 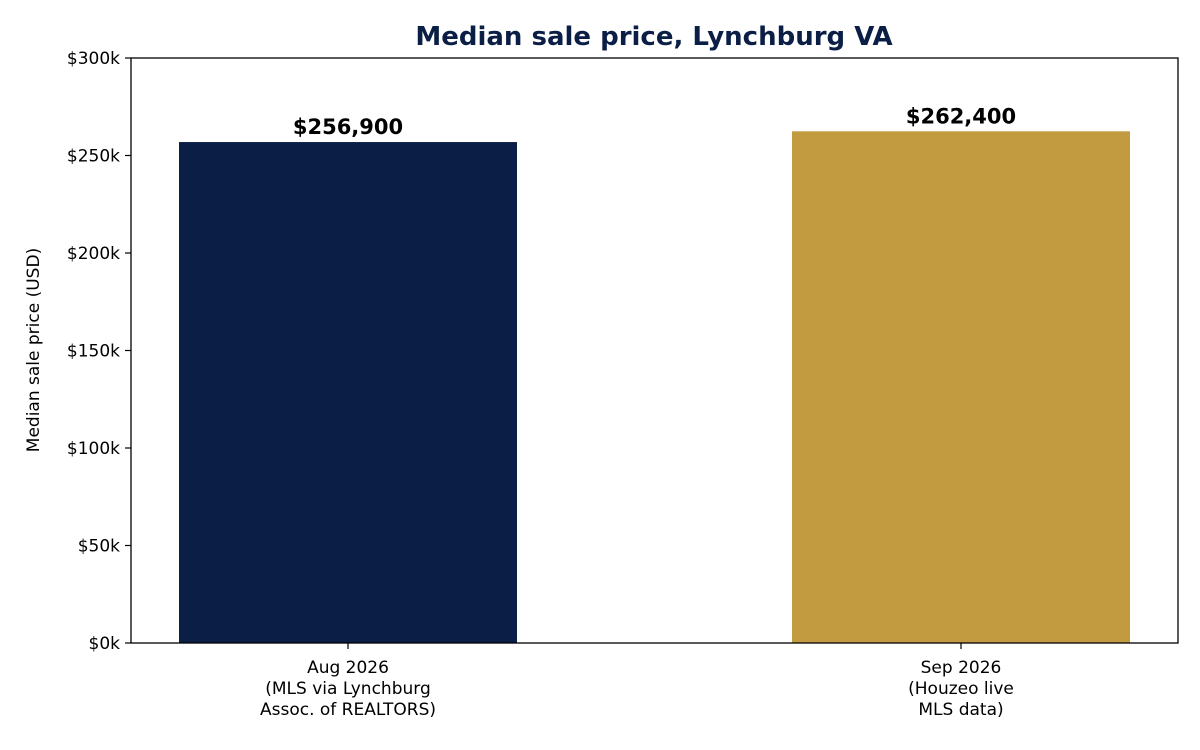 I want to click on x-tick-label: Sep 2026 (Houzeo live MLS data), so click(x=961, y=689).